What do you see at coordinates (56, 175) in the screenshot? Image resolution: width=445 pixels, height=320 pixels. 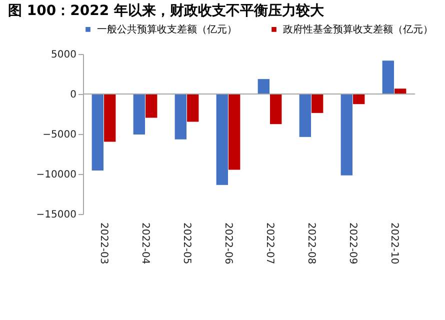 I see `y-tick-label: −10000` at bounding box center [56, 175].